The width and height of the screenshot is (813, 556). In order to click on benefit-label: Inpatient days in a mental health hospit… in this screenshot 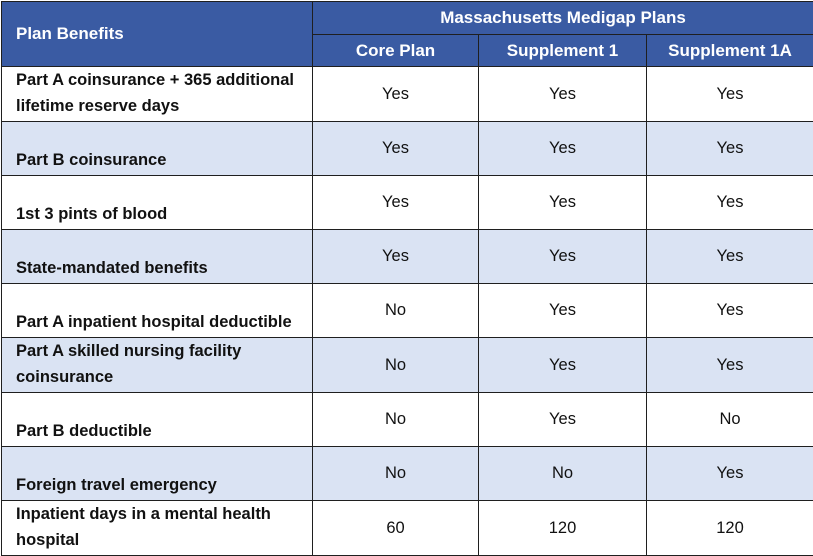, I will do `click(157, 528)`.